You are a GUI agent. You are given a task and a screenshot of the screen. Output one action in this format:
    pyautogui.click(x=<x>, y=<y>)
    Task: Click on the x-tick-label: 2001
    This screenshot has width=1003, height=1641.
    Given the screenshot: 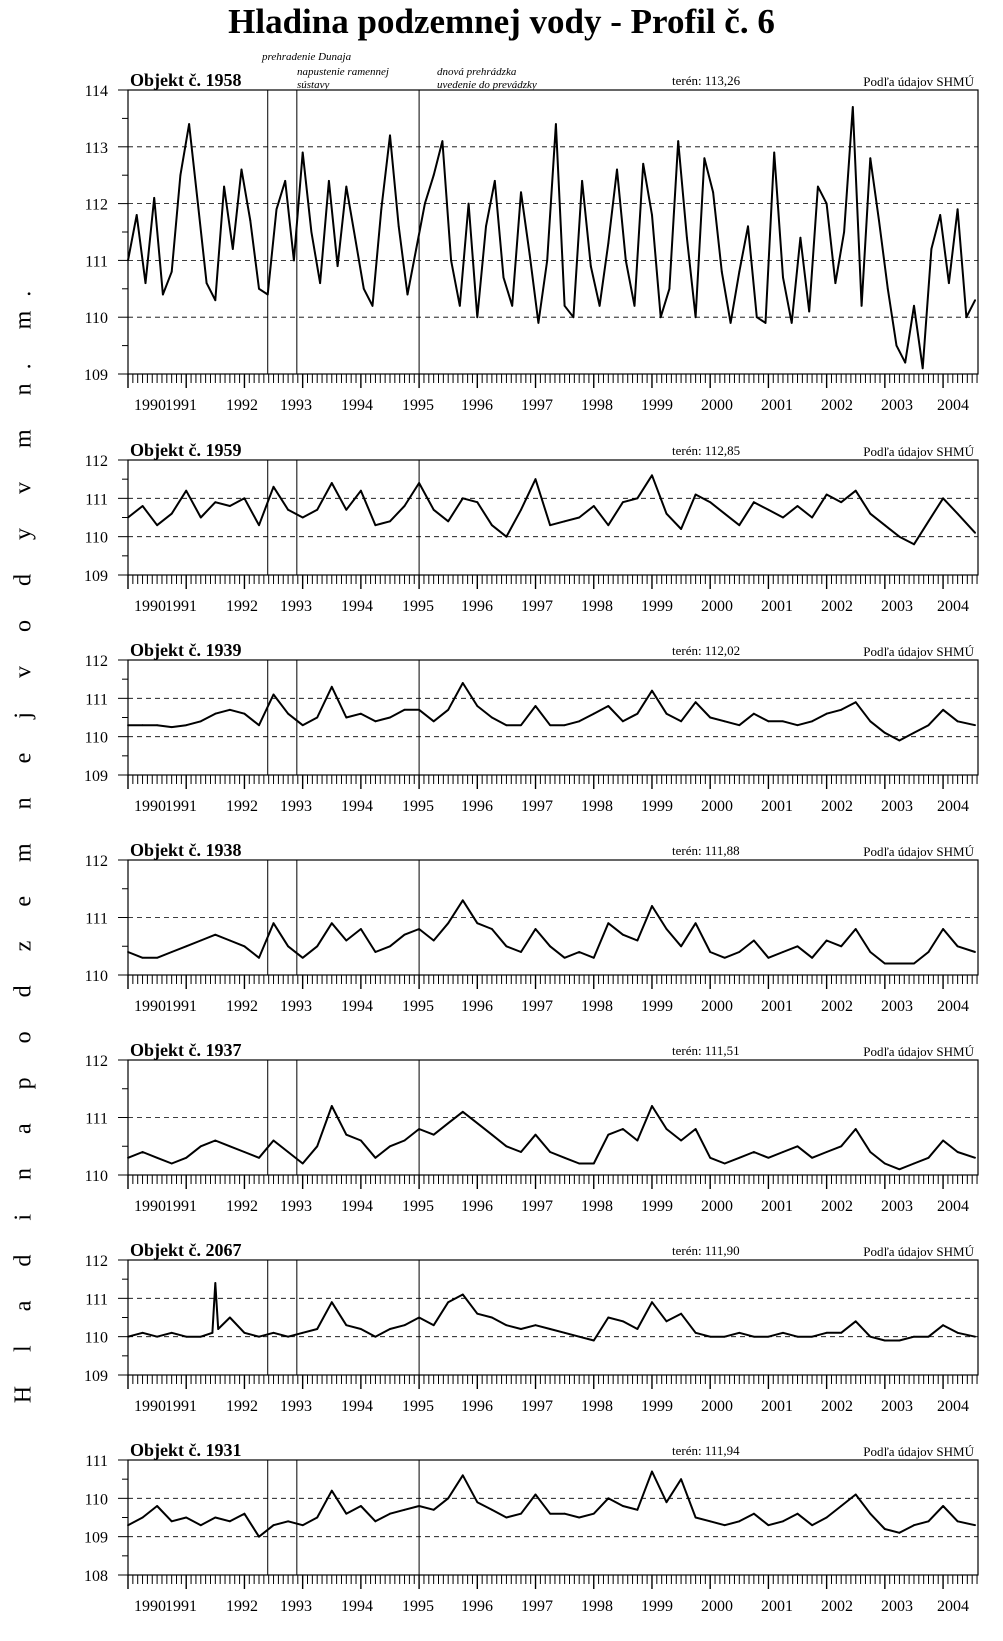 What is the action you would take?
    pyautogui.click(x=777, y=1406)
    